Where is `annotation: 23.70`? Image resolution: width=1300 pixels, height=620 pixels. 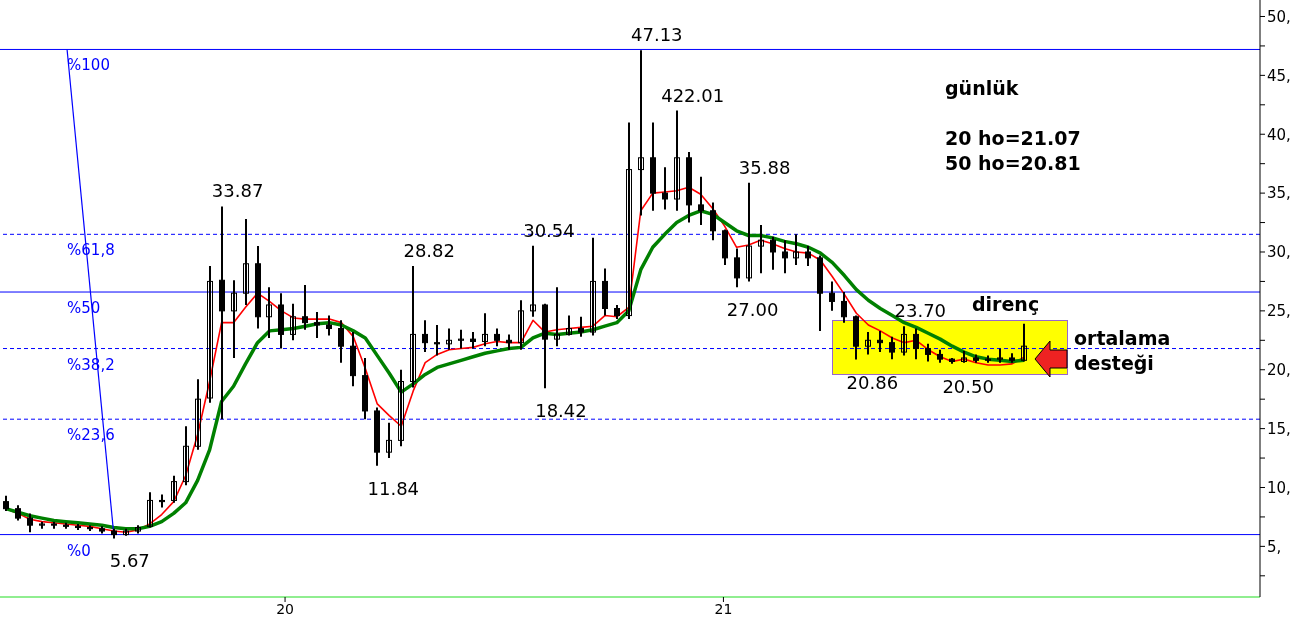
annotation: 23.70 is located at coordinates (920, 311).